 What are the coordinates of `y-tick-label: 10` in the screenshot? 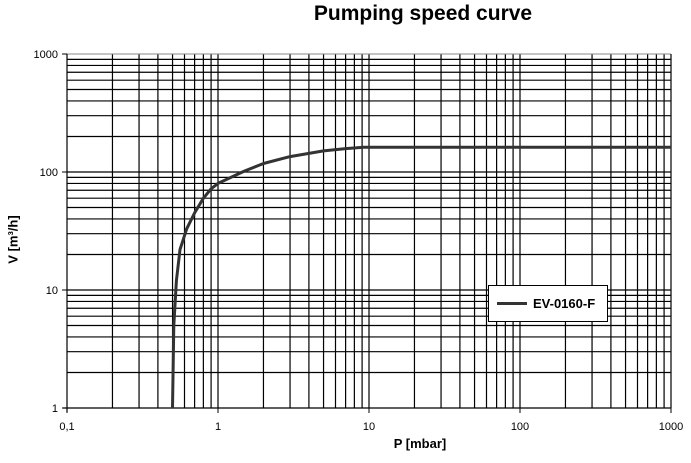 It's located at (52, 291).